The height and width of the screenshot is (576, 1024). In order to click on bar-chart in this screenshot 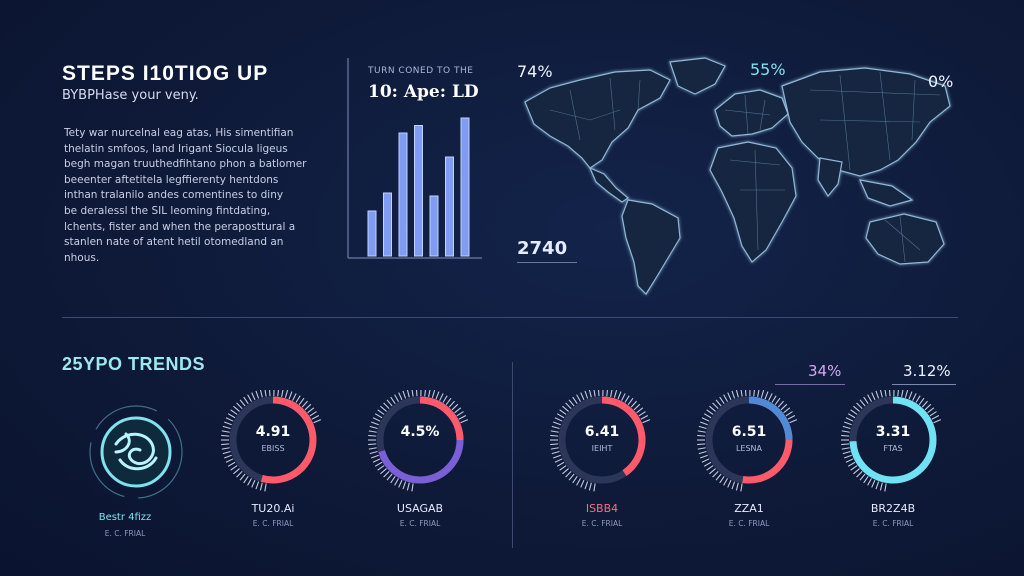, I will do `click(414, 158)`.